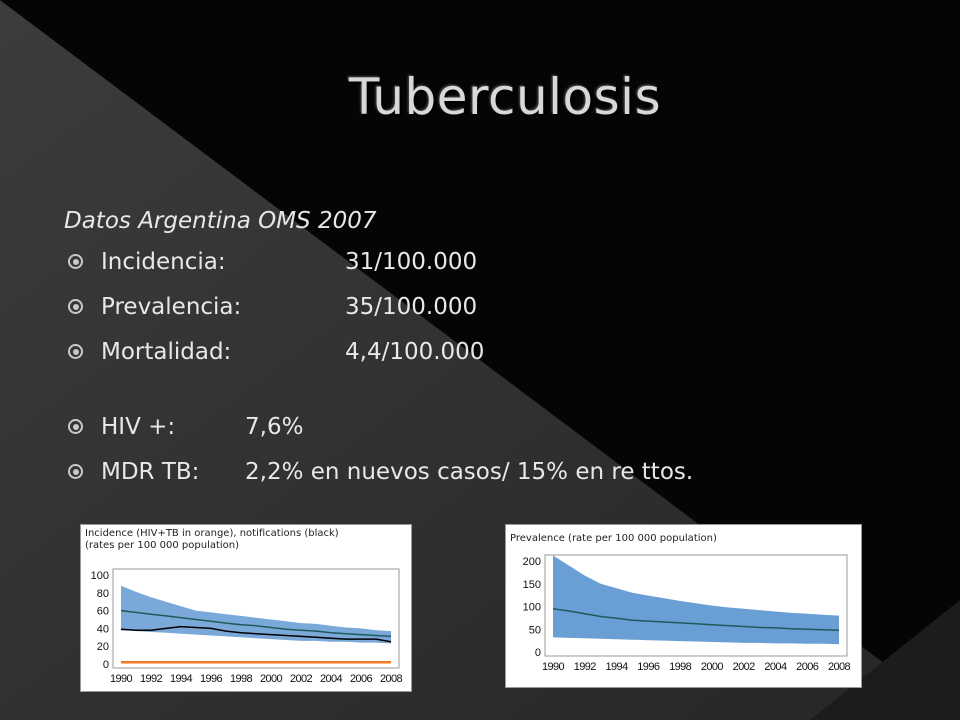  I want to click on list-item: HIV +: 7,6%, so click(494, 426).